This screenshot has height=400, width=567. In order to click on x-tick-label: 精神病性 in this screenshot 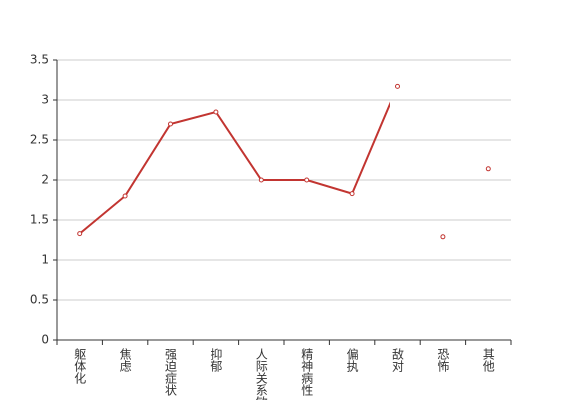, I will do `click(307, 372)`.